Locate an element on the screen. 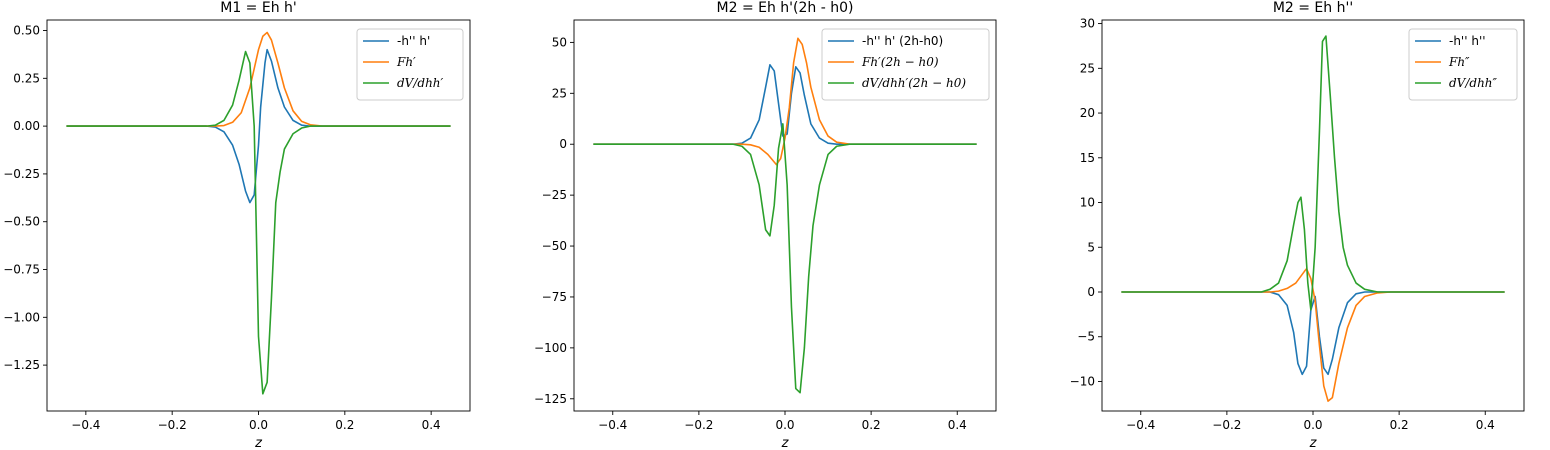 The width and height of the screenshot is (1550, 450). y-tick-label: −0.75 is located at coordinates (21, 270).